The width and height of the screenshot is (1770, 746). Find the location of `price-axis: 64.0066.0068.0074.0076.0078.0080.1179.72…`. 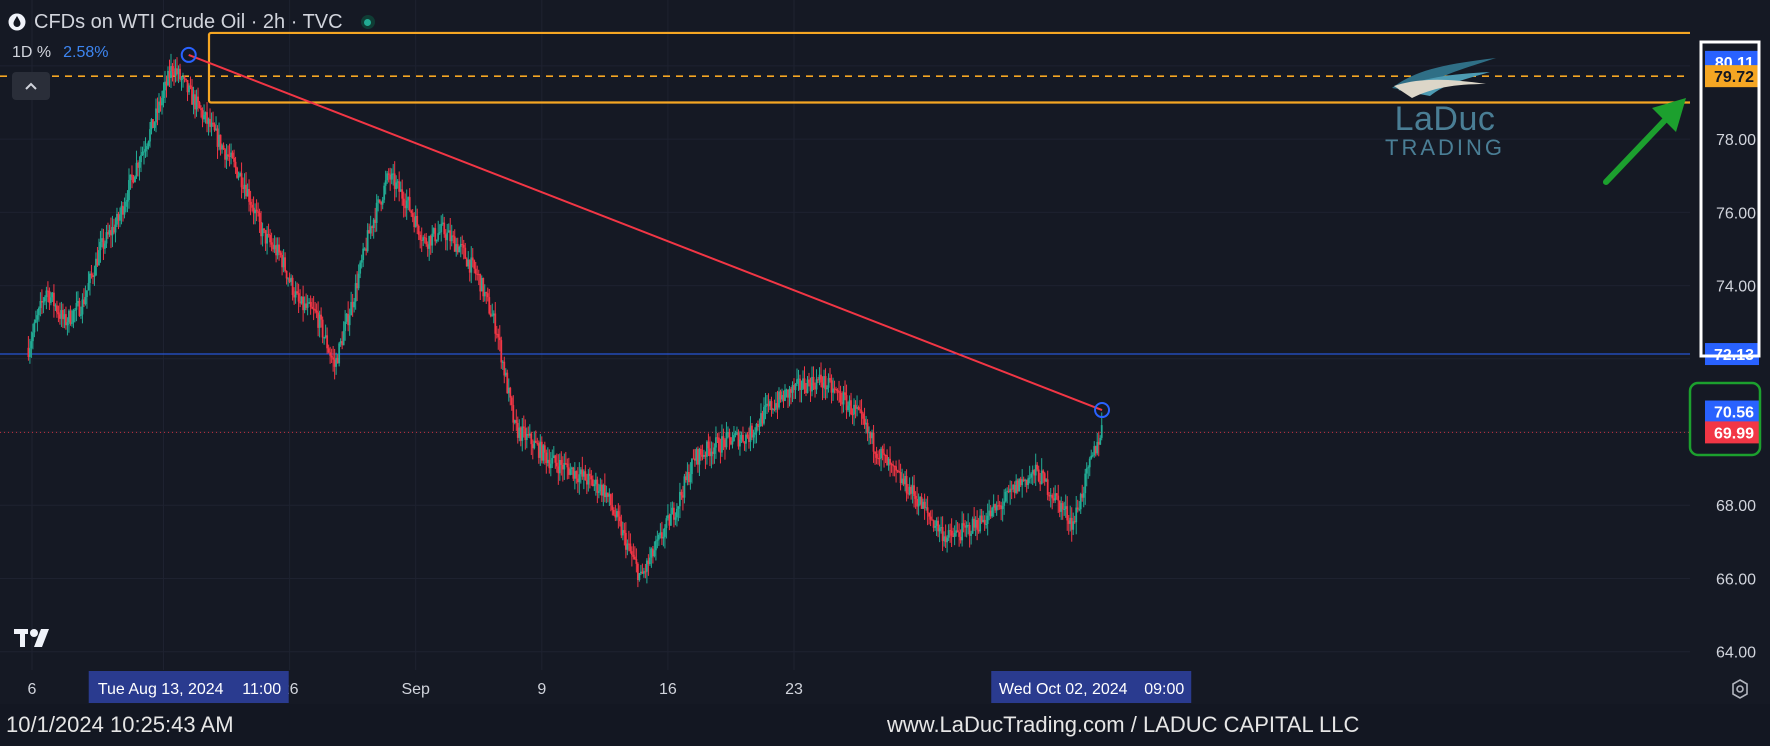

price-axis: 64.0066.0068.0074.0076.0078.0080.1179.72… is located at coordinates (1730, 352).